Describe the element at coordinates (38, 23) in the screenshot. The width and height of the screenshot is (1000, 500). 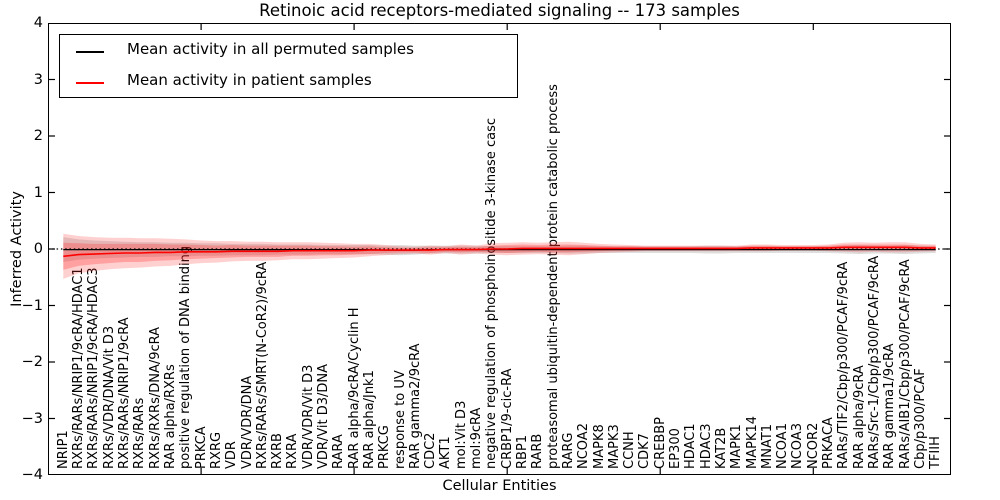
I see `y-tick-label: 4` at that location.